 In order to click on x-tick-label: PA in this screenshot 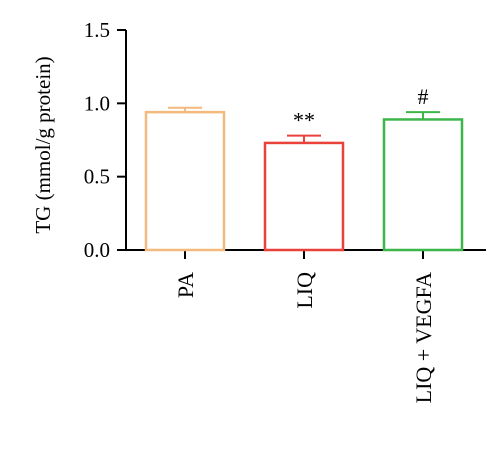, I will do `click(185, 285)`.